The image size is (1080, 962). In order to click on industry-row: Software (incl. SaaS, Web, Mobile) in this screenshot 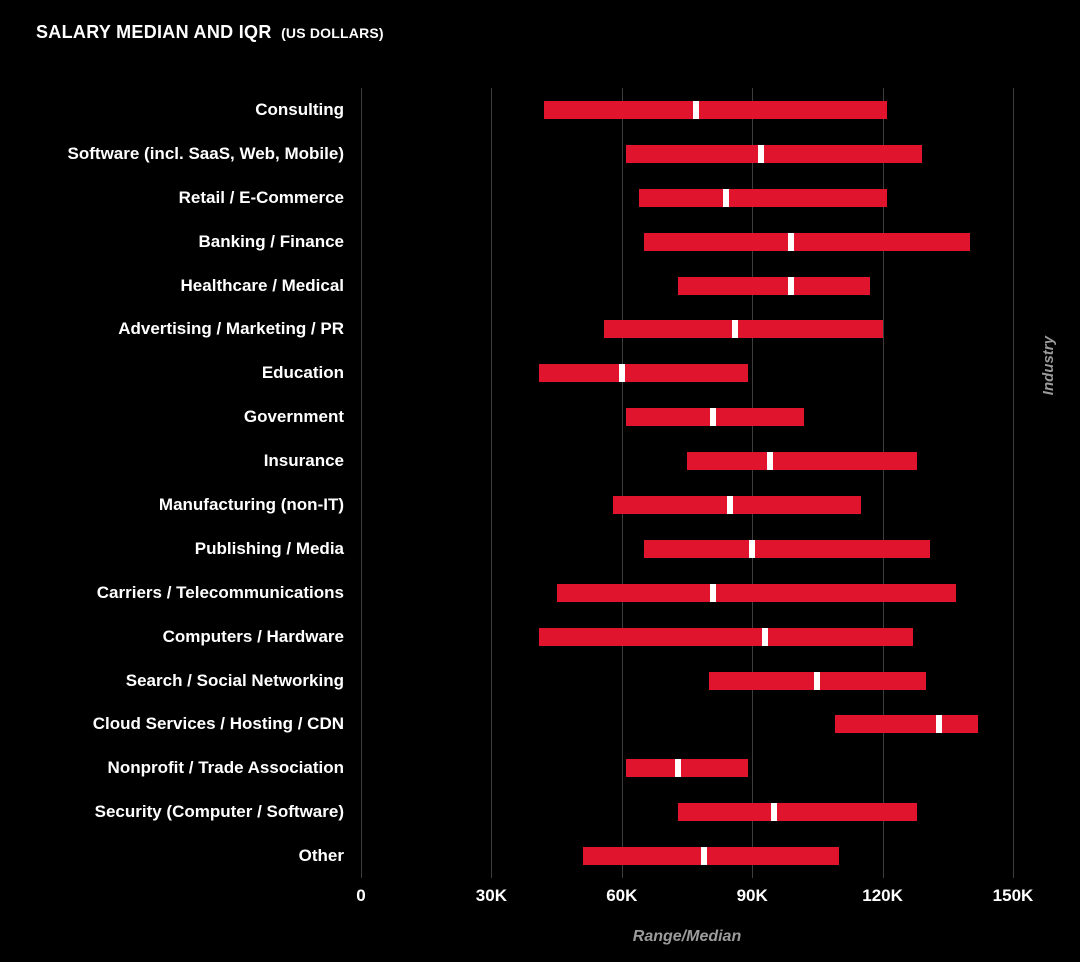, I will do `click(540, 154)`.